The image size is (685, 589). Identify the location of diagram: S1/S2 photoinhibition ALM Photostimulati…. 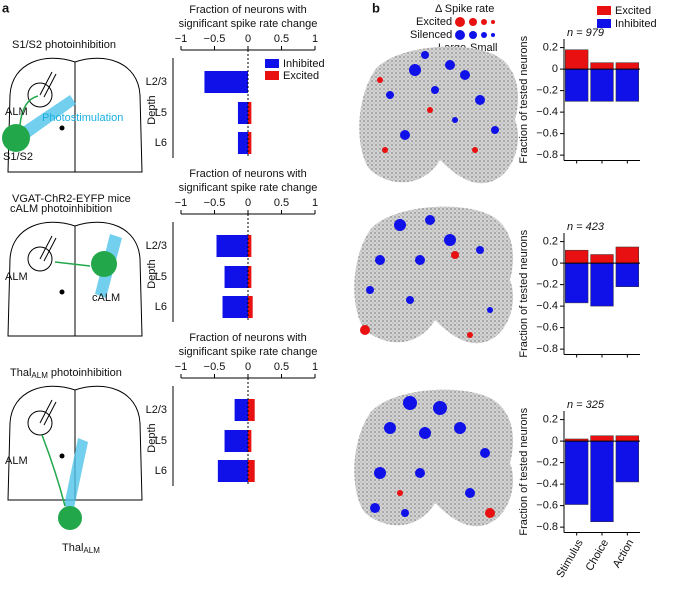
(72, 122).